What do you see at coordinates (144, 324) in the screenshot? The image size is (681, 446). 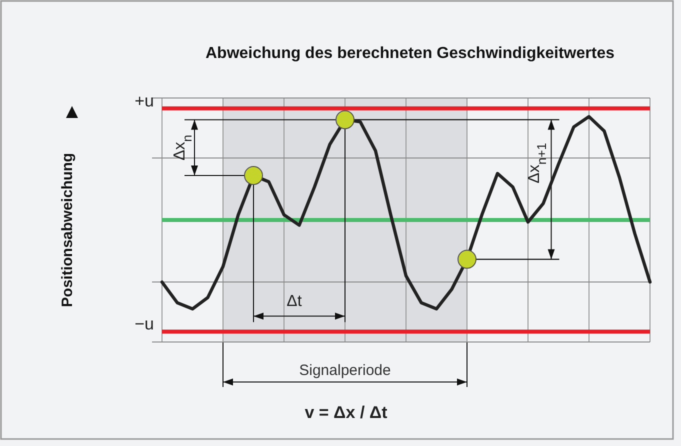 I see `ref-line-label: −u` at bounding box center [144, 324].